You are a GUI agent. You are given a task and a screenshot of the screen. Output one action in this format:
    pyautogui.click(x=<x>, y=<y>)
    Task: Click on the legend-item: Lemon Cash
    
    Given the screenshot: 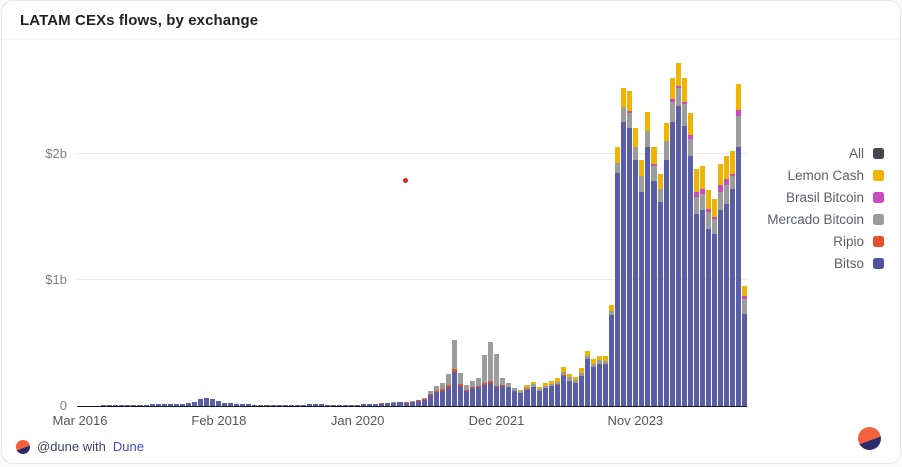 What is the action you would take?
    pyautogui.click(x=835, y=175)
    